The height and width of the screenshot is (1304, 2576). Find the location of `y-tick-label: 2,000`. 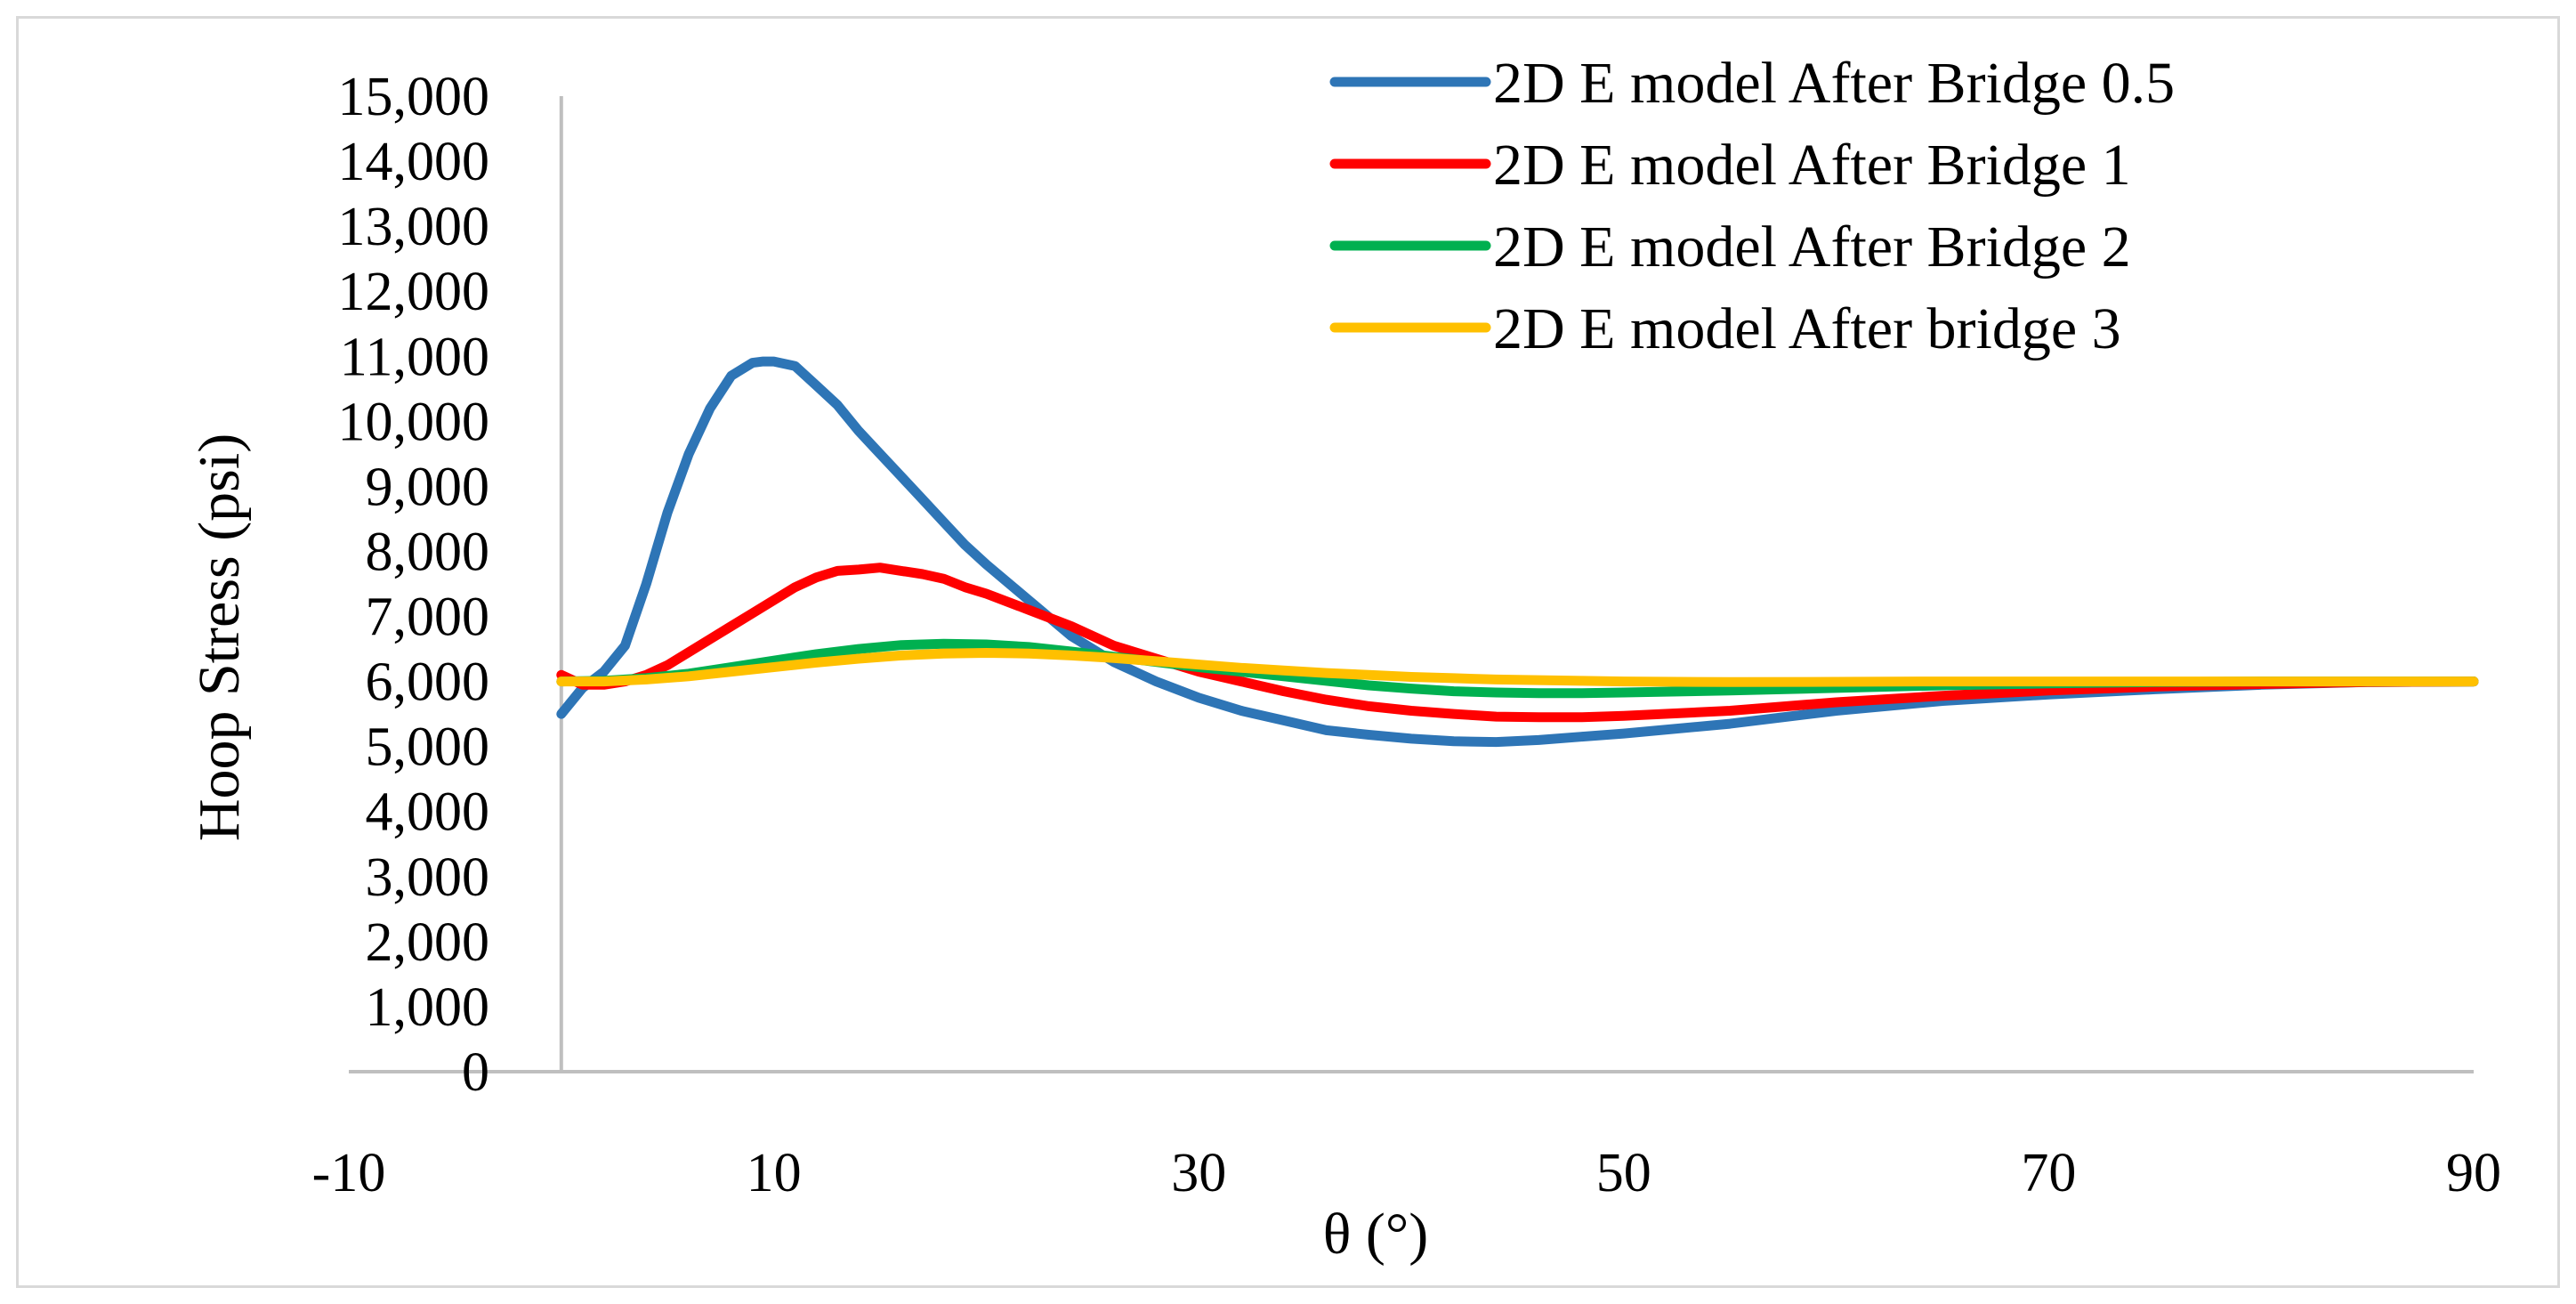

y-tick-label: 2,000 is located at coordinates (428, 942).